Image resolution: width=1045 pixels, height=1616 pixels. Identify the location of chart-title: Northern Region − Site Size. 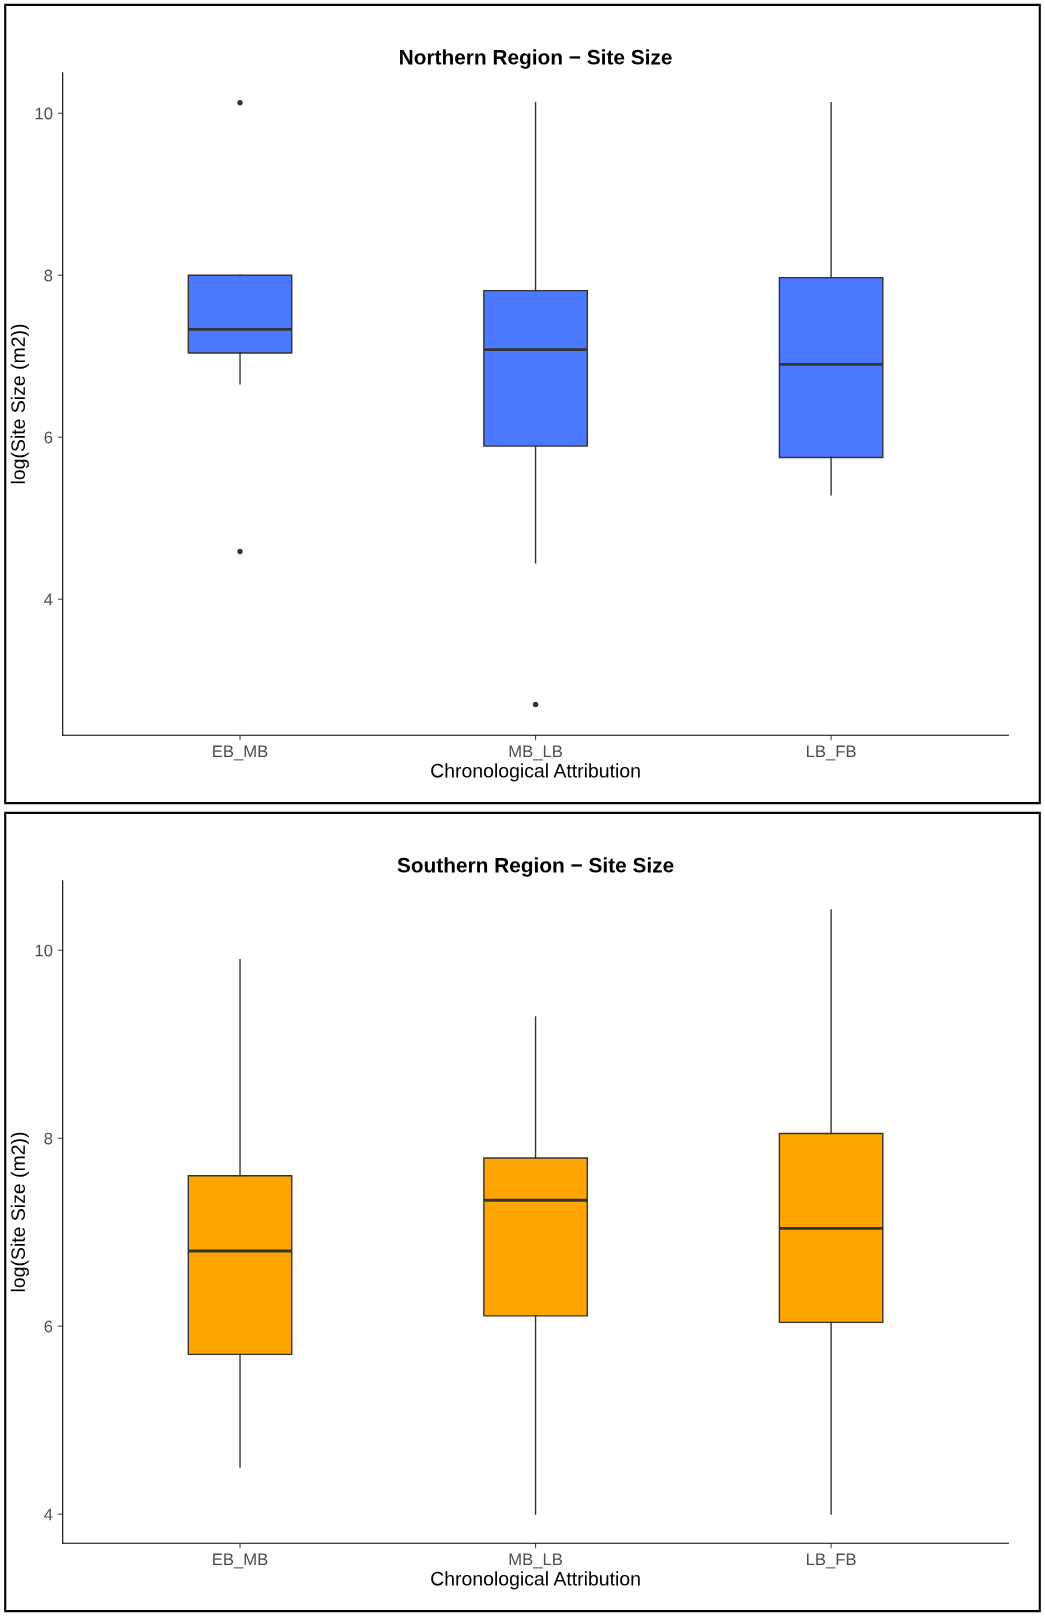
(536, 59).